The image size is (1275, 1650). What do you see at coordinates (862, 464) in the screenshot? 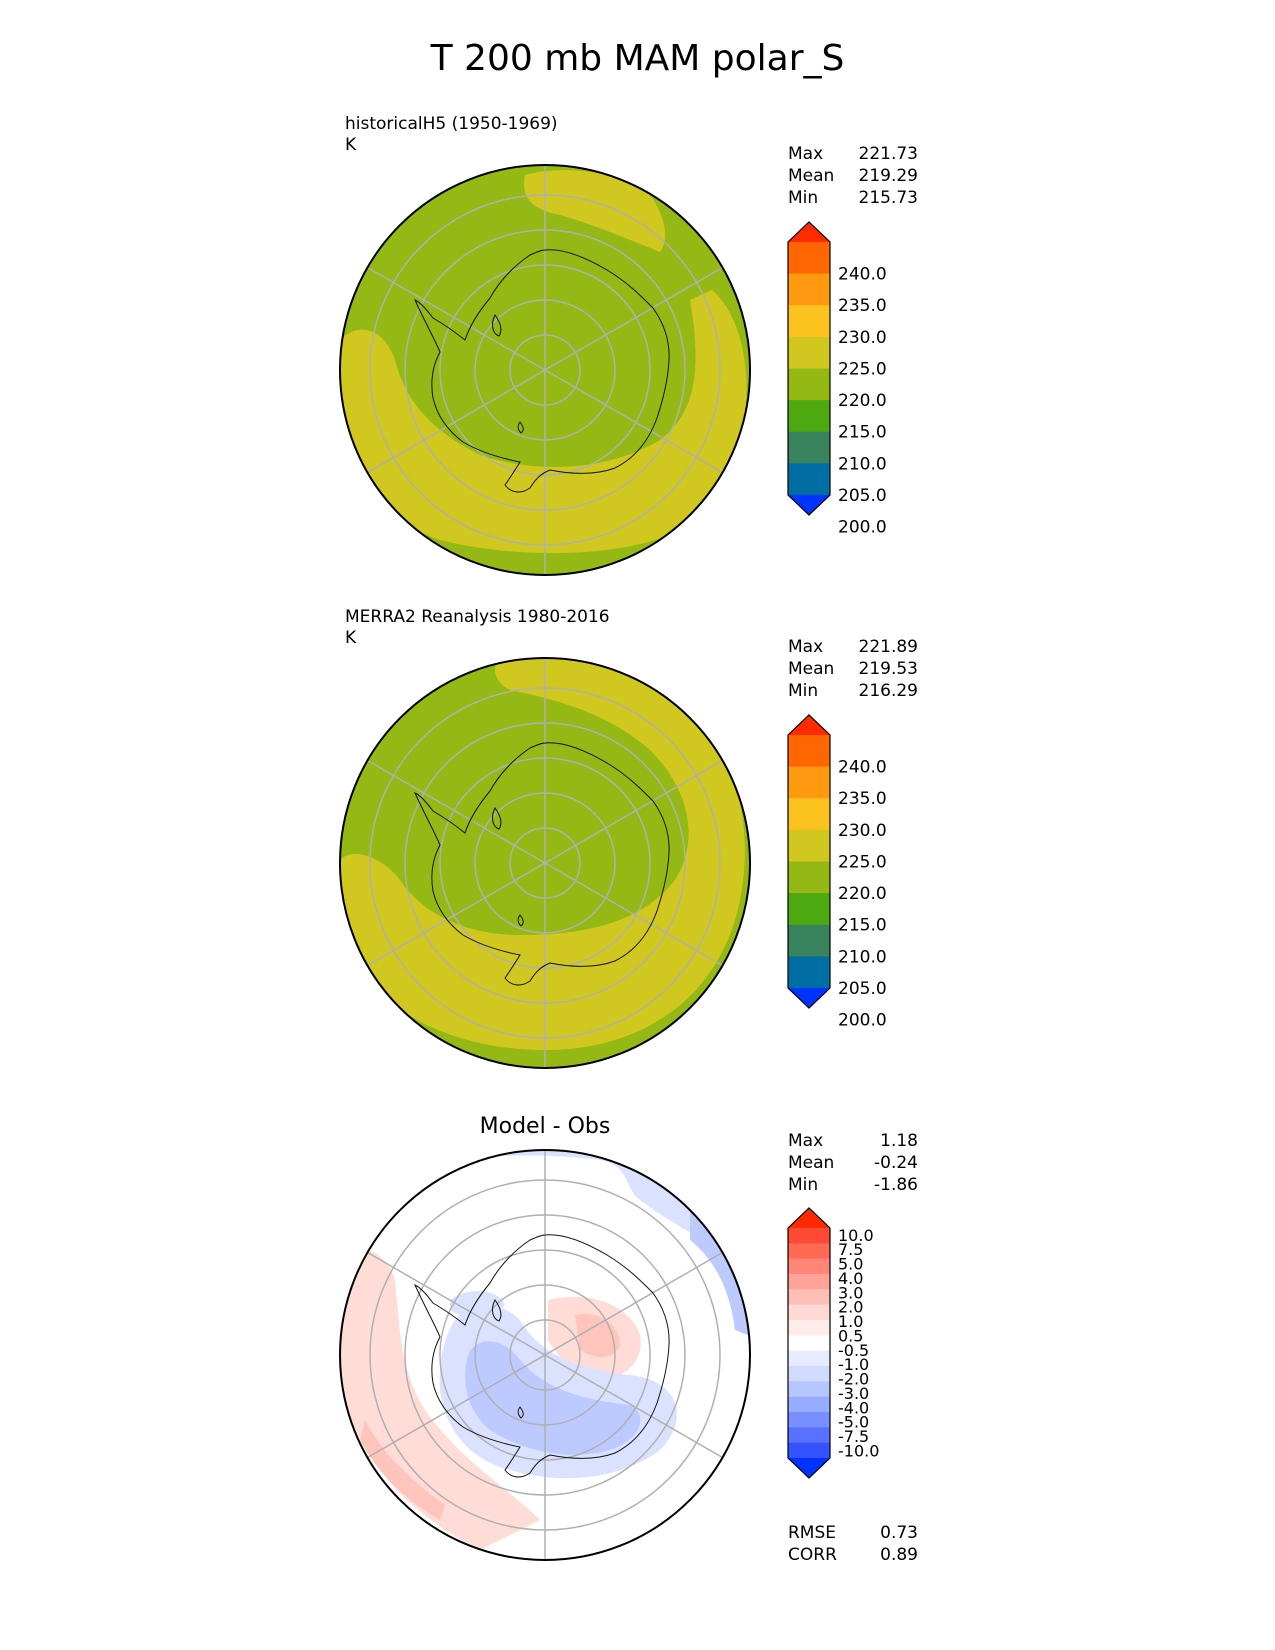
I see `colorbar-tick-label: 210.0` at bounding box center [862, 464].